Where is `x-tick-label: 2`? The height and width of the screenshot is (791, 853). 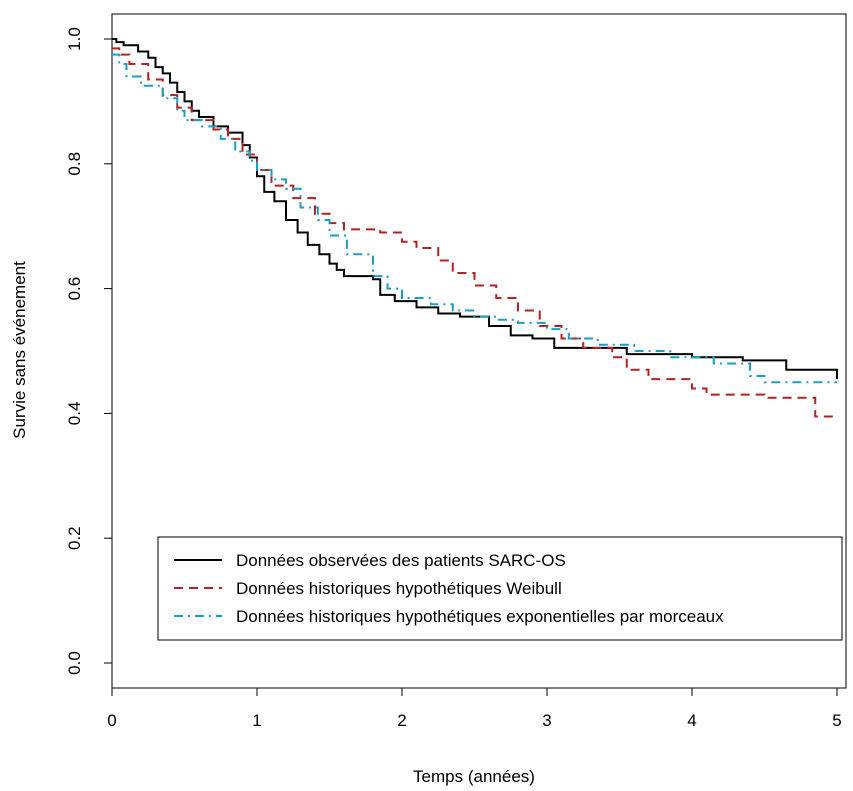
x-tick-label: 2 is located at coordinates (401, 720).